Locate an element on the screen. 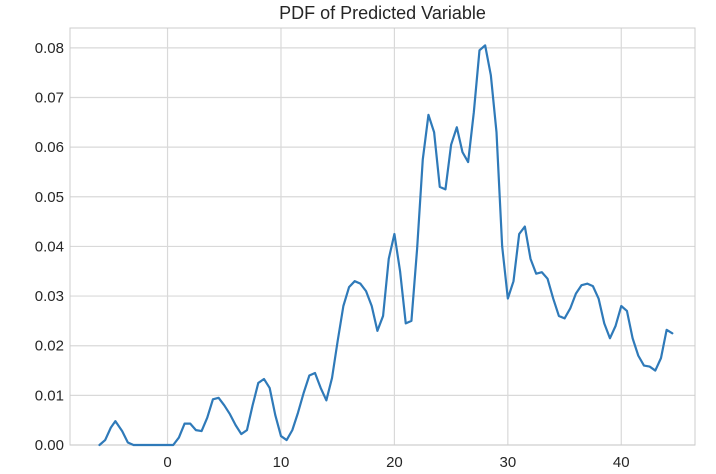 This screenshot has width=716, height=474. x-tick-label: 20 is located at coordinates (394, 462).